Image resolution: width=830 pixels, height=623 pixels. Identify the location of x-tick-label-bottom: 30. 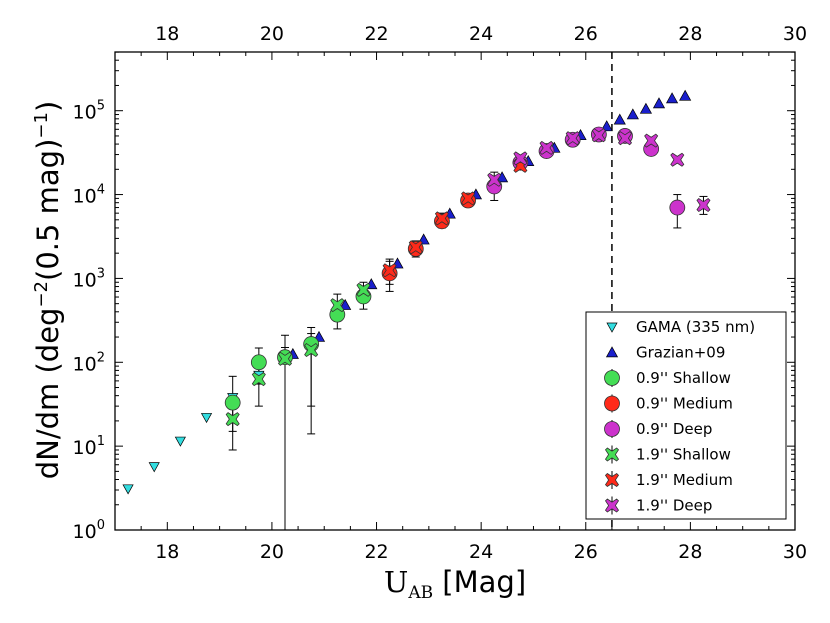
(795, 552).